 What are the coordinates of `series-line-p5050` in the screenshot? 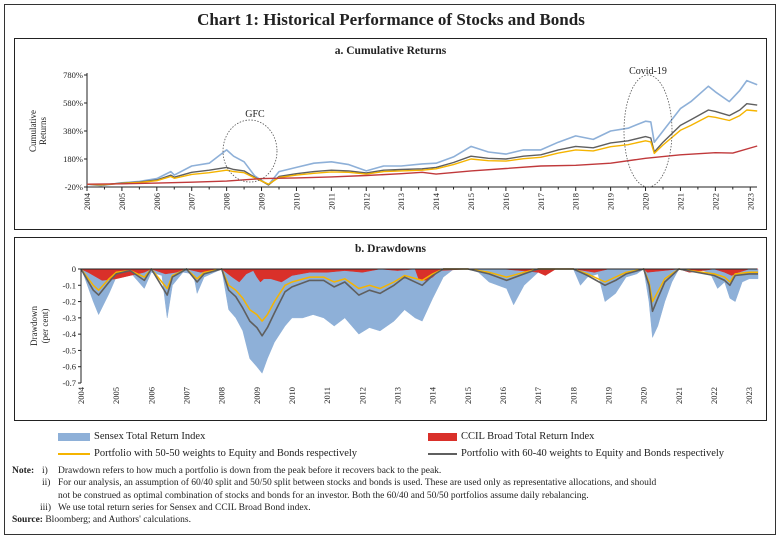 It's located at (422, 147).